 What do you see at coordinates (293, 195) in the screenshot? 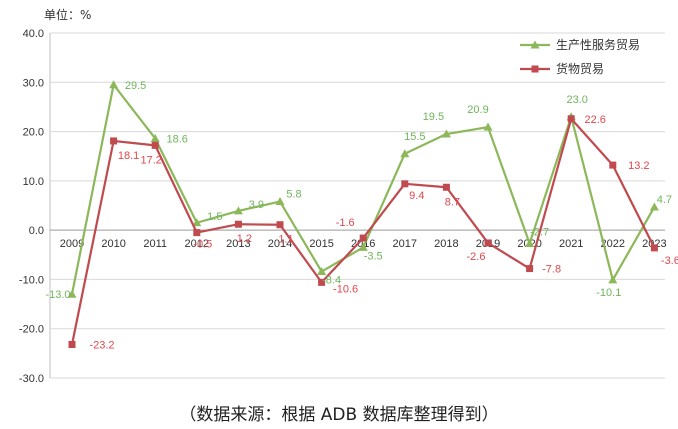
I see `data-label: 5.8` at bounding box center [293, 195].